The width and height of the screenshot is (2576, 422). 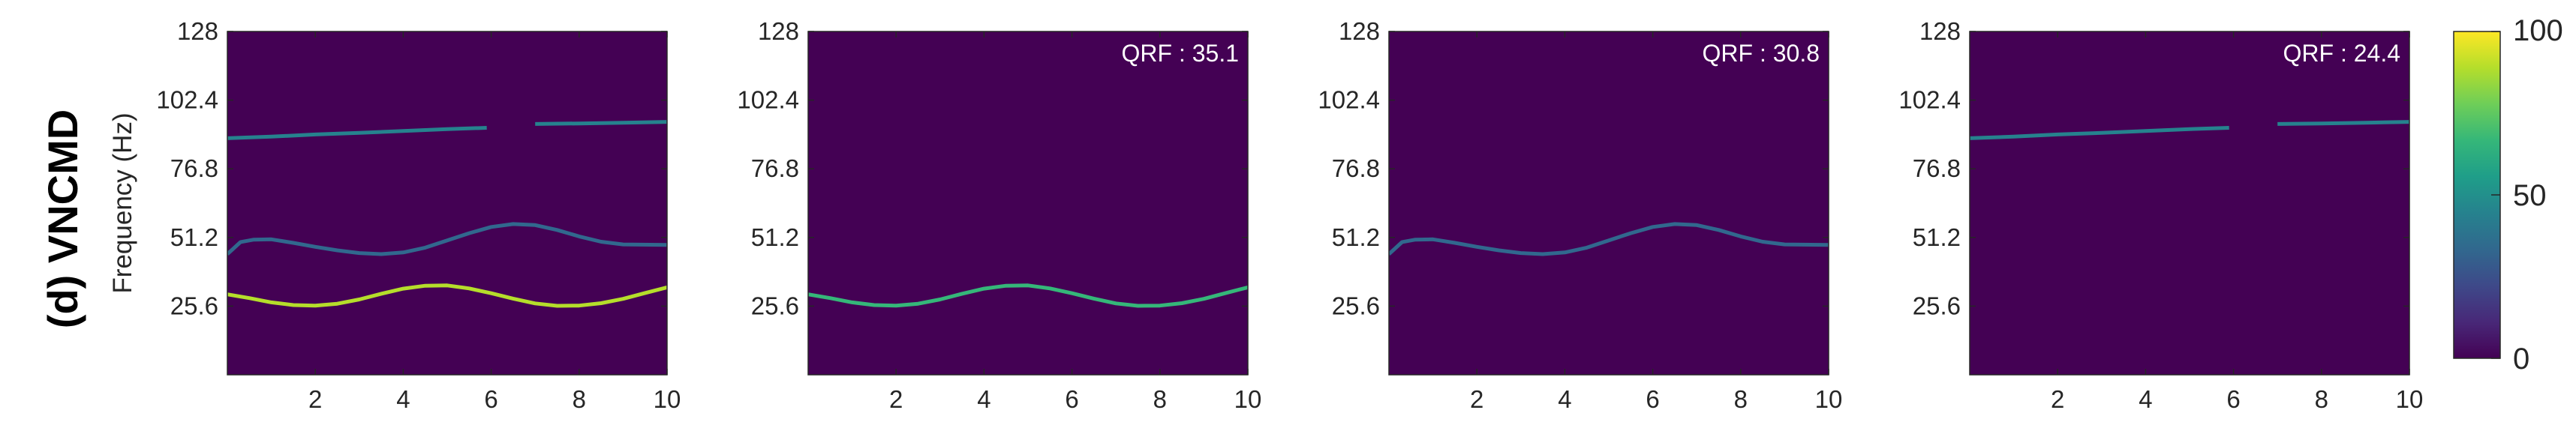 What do you see at coordinates (122, 202) in the screenshot?
I see `y-axis-label: Frequency (Hz)` at bounding box center [122, 202].